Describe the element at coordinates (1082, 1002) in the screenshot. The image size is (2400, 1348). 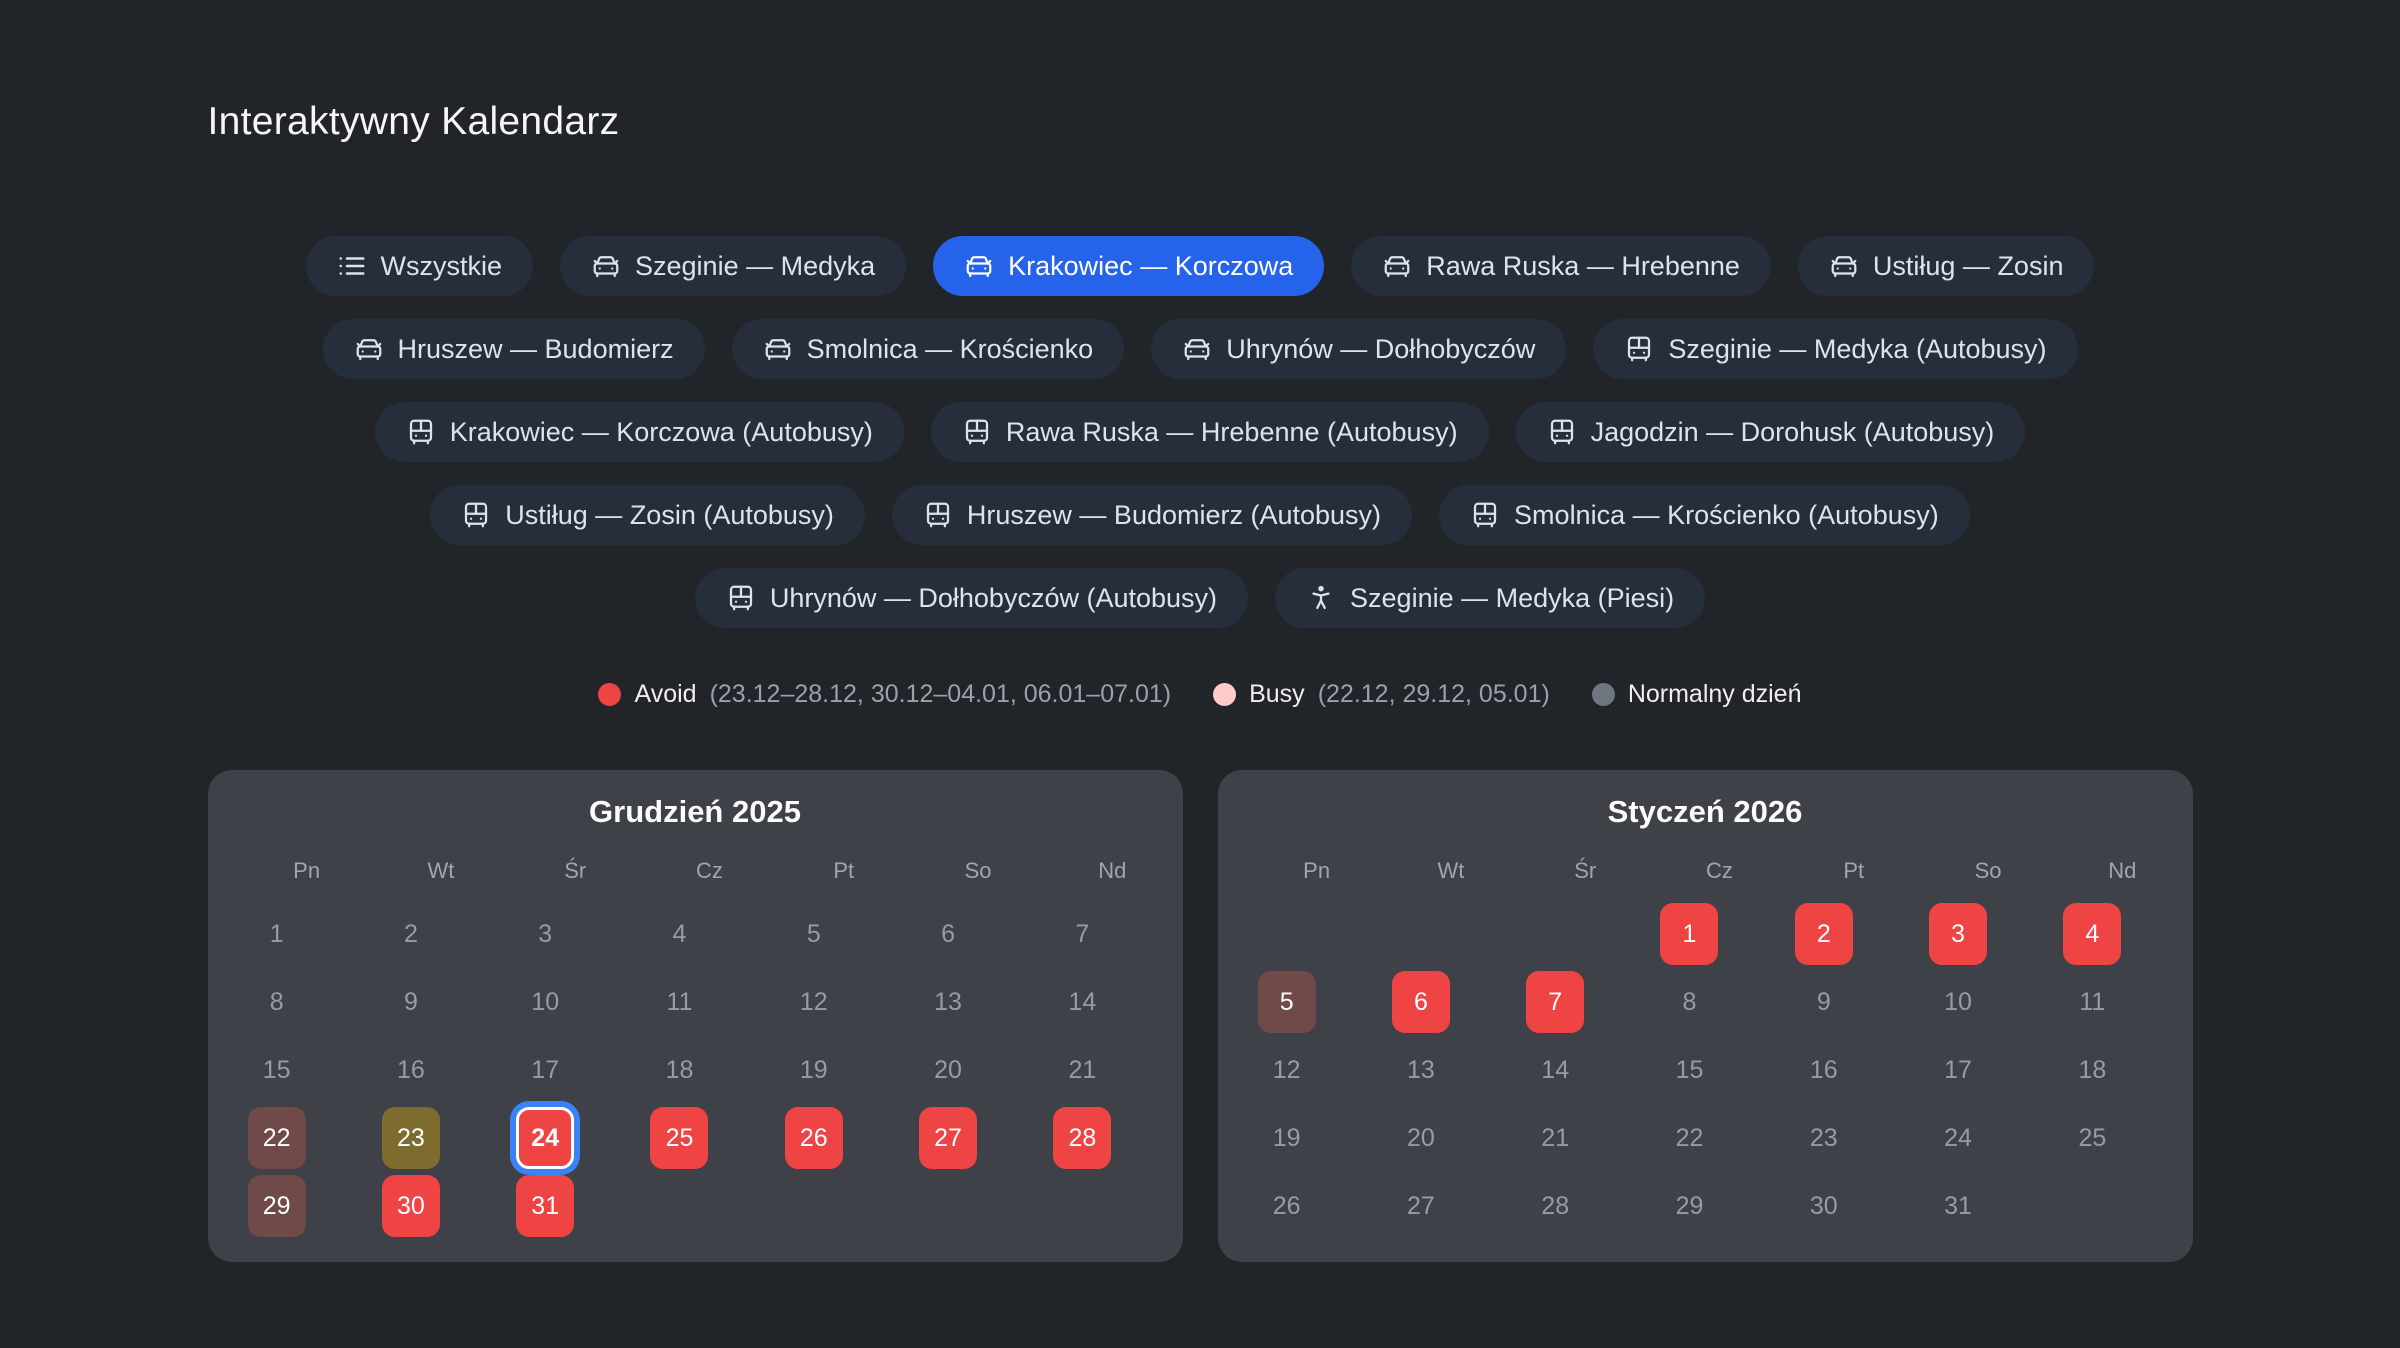
I see `day-cell-grudzien-2025-14: 14` at that location.